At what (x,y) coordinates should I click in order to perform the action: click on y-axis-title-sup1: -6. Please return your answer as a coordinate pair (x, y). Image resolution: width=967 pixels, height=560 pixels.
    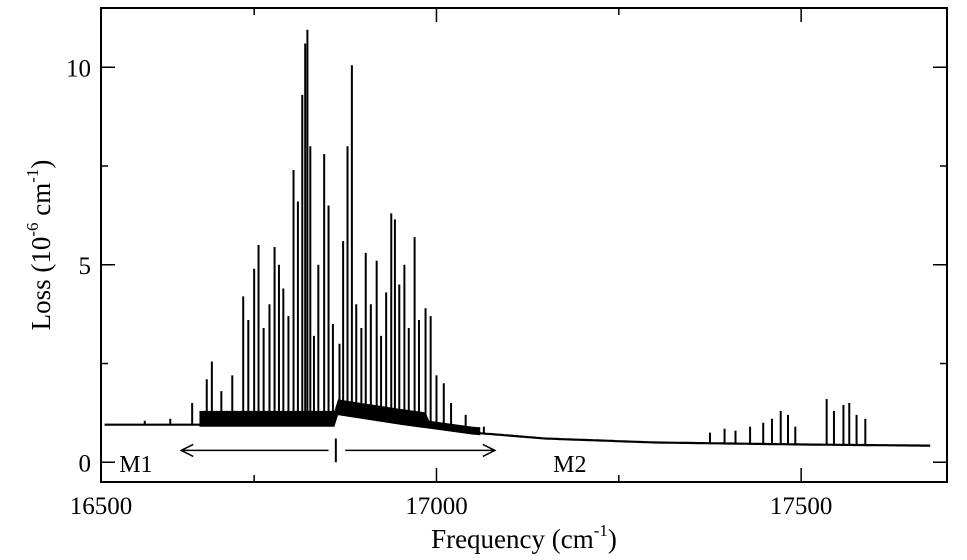
    Looking at the image, I should click on (32, 230).